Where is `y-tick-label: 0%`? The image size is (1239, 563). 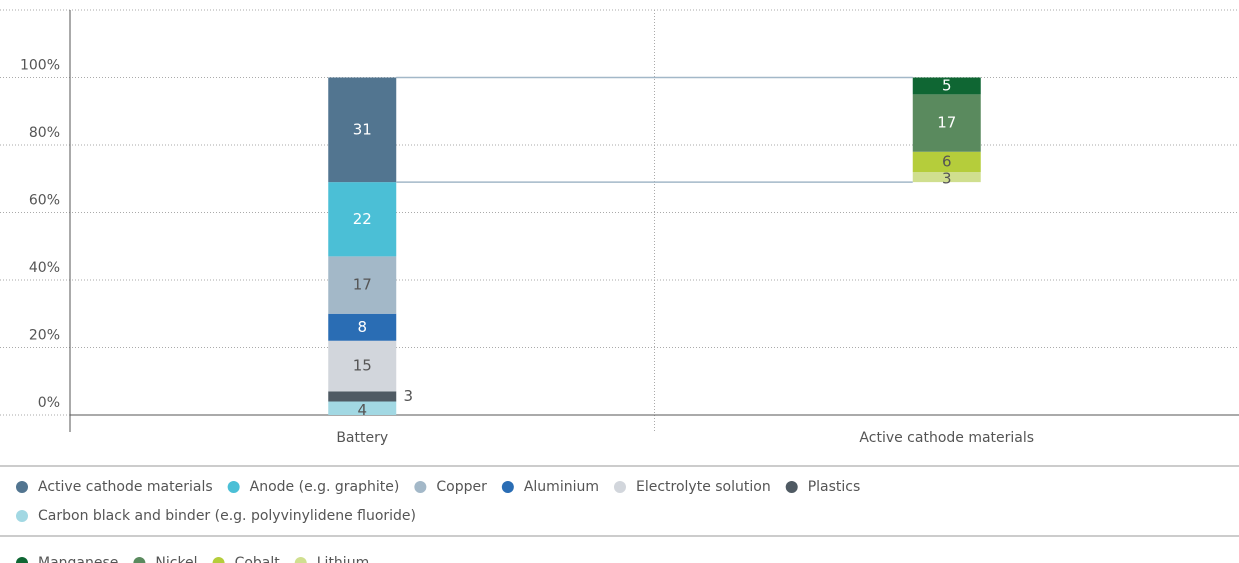
y-tick-label: 0% is located at coordinates (49, 403).